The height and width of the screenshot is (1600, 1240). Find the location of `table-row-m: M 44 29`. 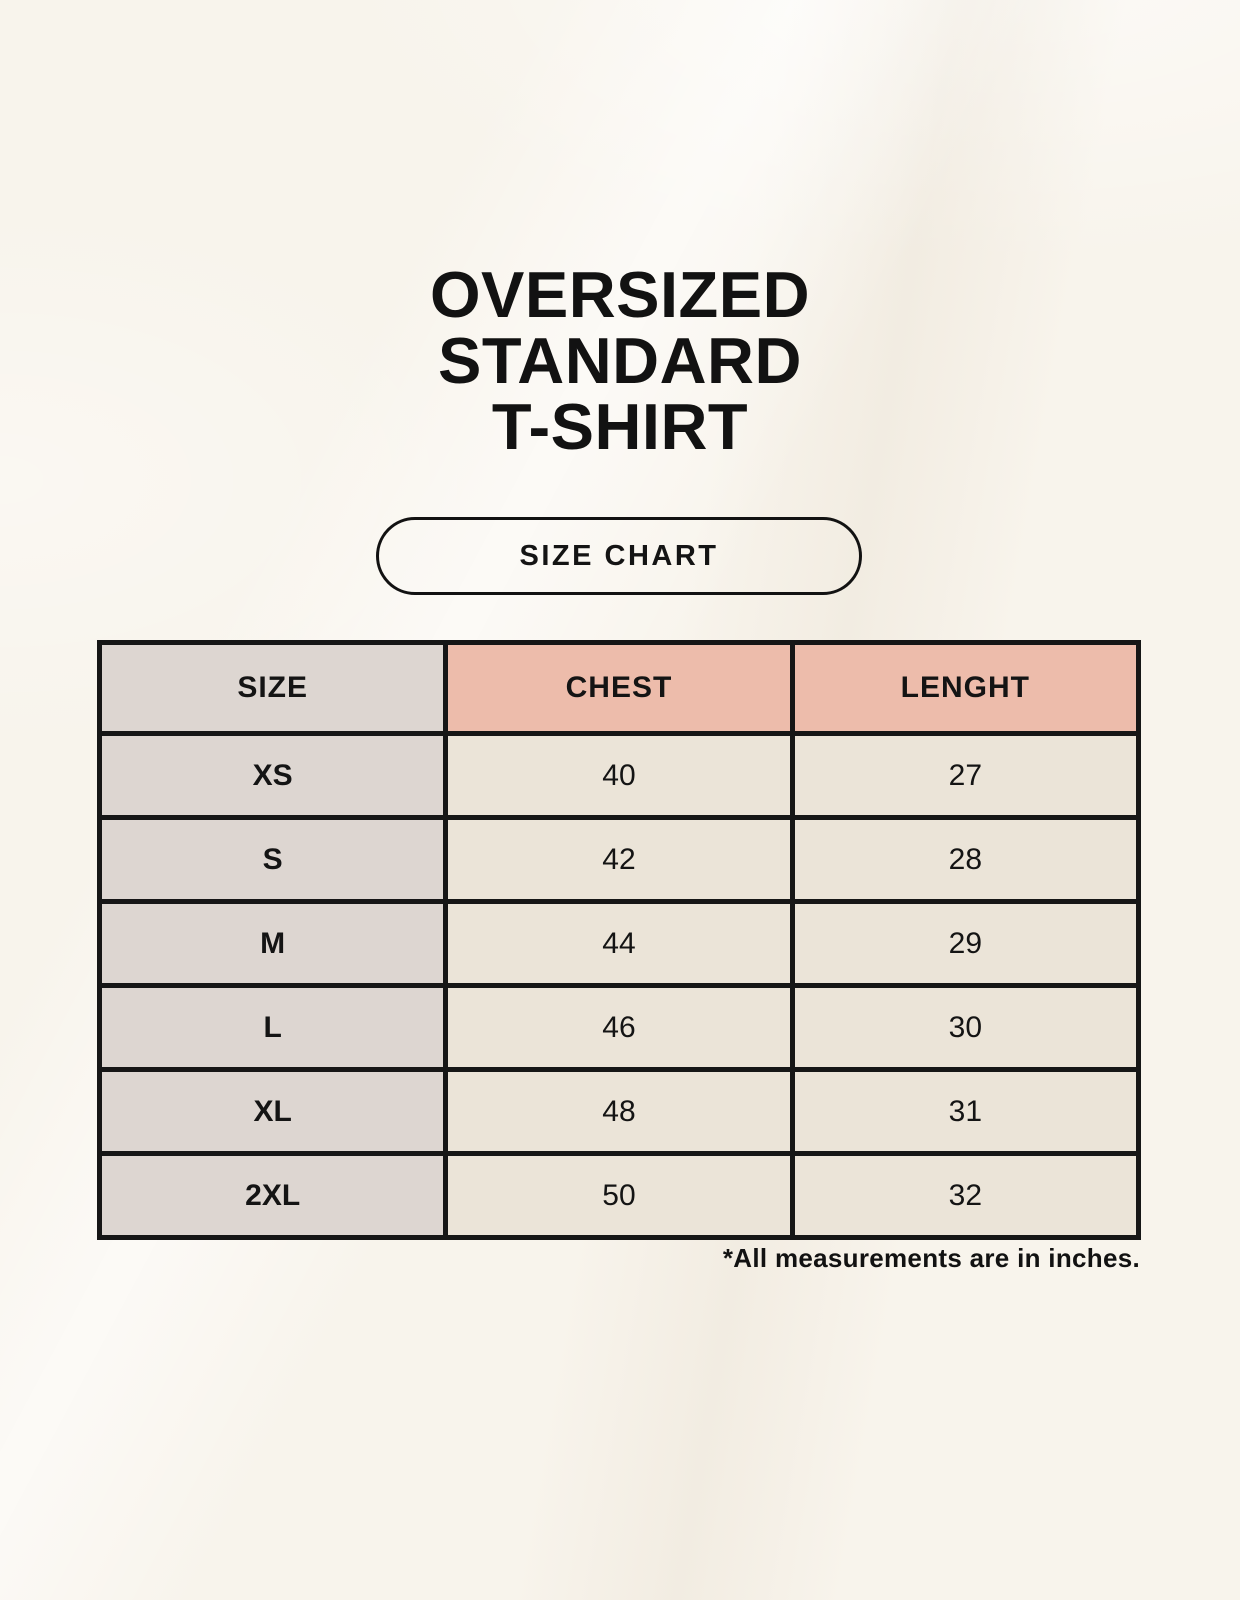

table-row-m: M 44 29 is located at coordinates (619, 943).